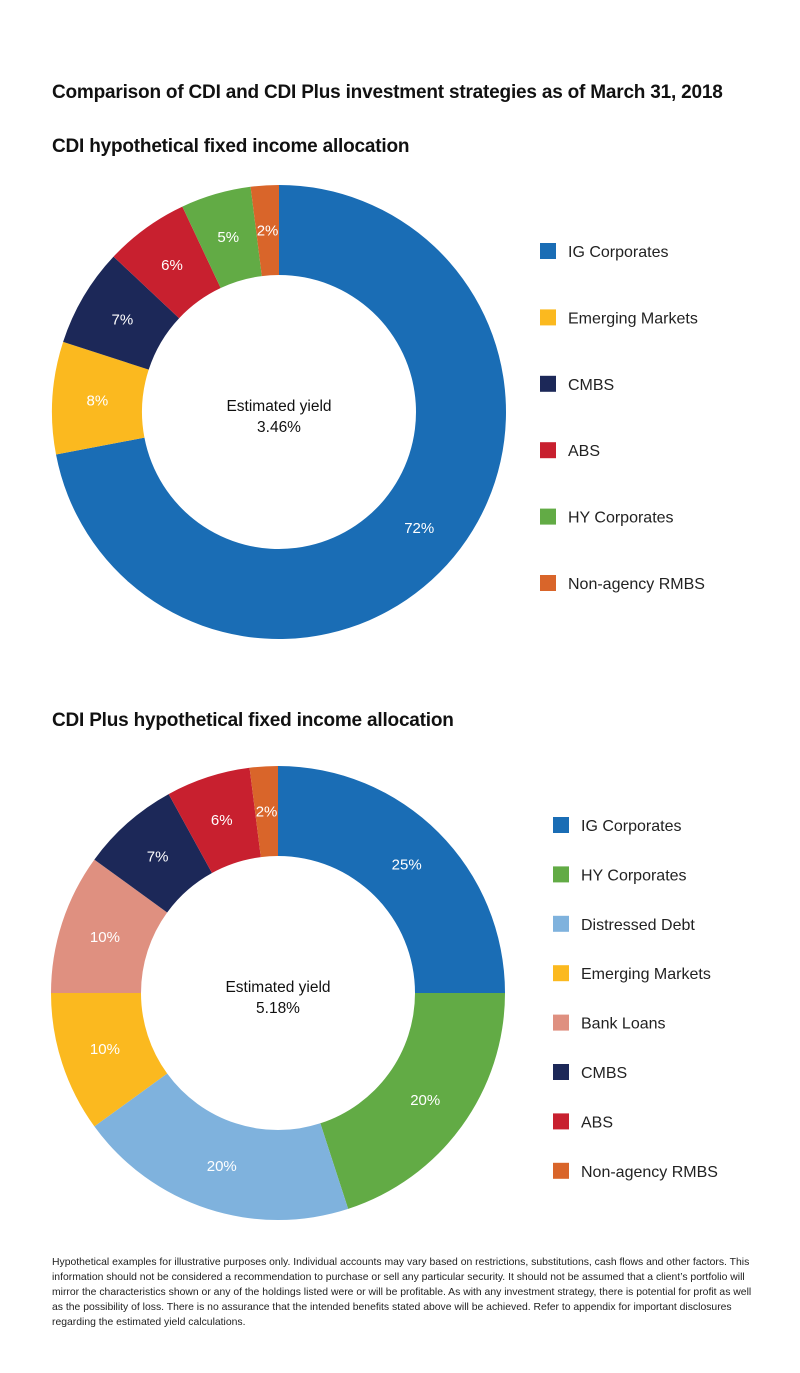 The width and height of the screenshot is (800, 1373). Describe the element at coordinates (638, 925) in the screenshot. I see `legend-label-distressed-debt: Distressed Debt` at that location.